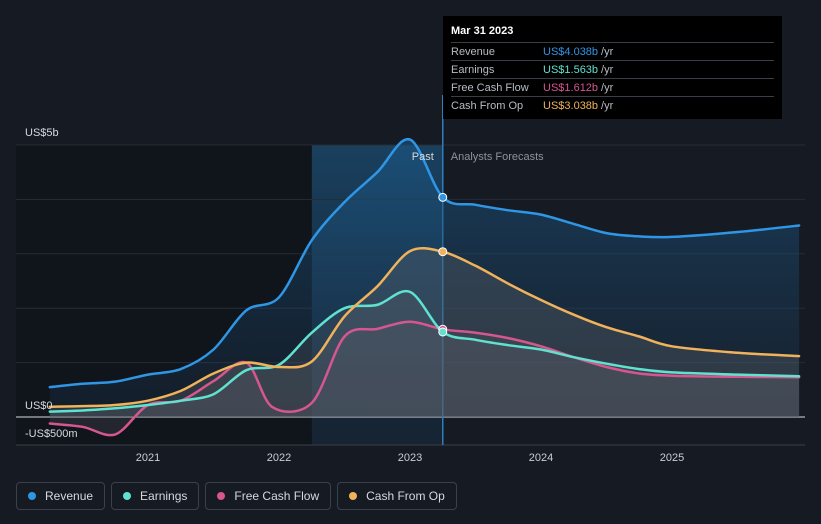 This screenshot has width=821, height=524. What do you see at coordinates (39, 406) in the screenshot?
I see `y-axis-label: US$0` at bounding box center [39, 406].